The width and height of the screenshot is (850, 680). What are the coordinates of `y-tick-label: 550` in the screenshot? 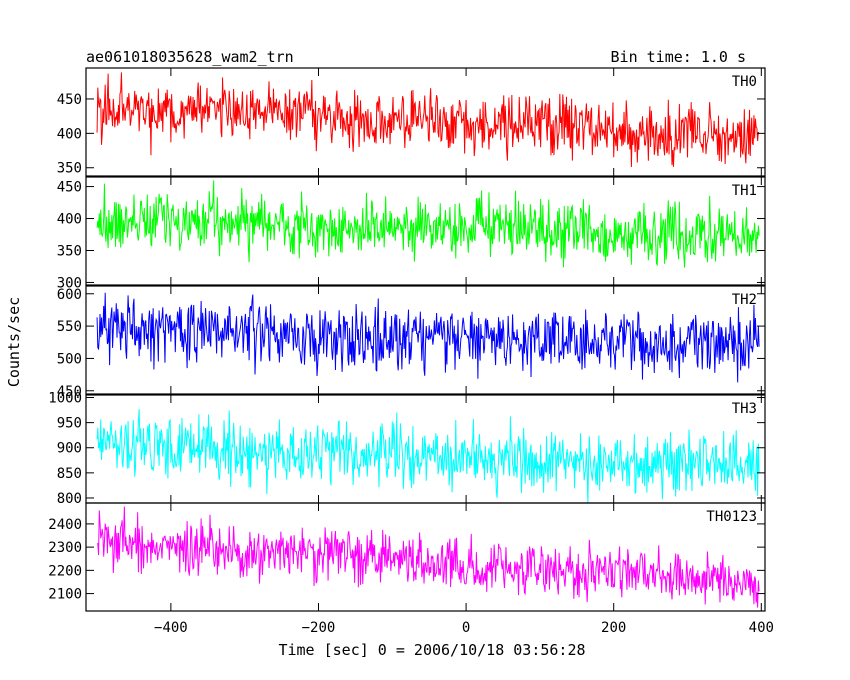 It's located at (69, 327).